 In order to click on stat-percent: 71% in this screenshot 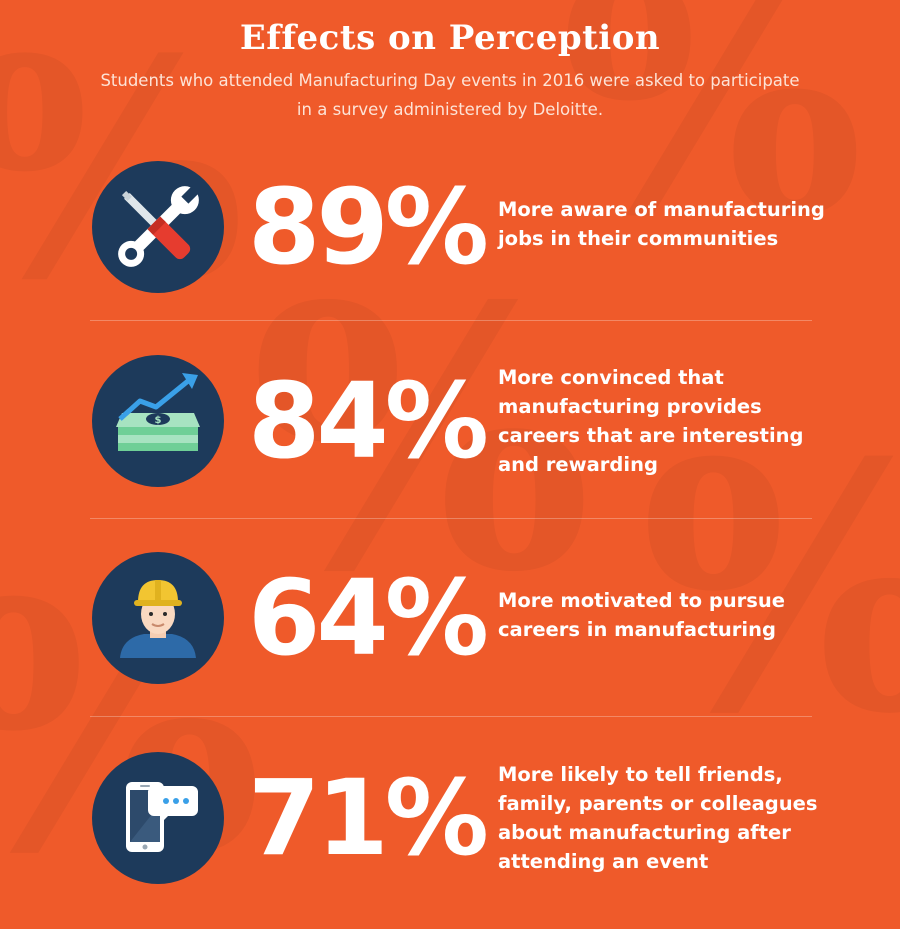, I will do `click(368, 818)`.